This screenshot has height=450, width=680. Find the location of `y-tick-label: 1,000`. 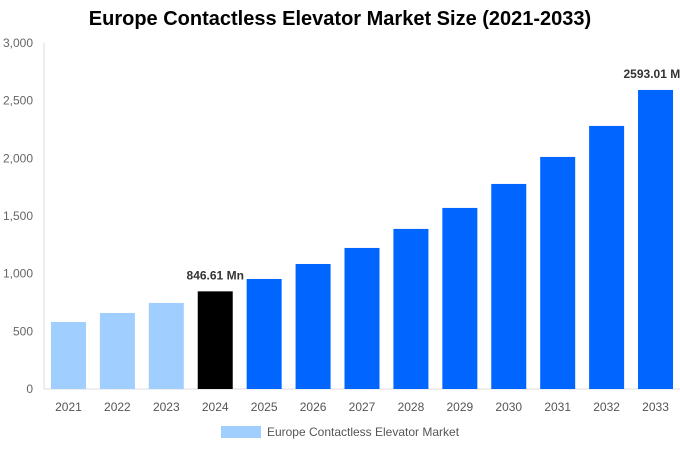

y-tick-label: 1,000 is located at coordinates (18, 274).